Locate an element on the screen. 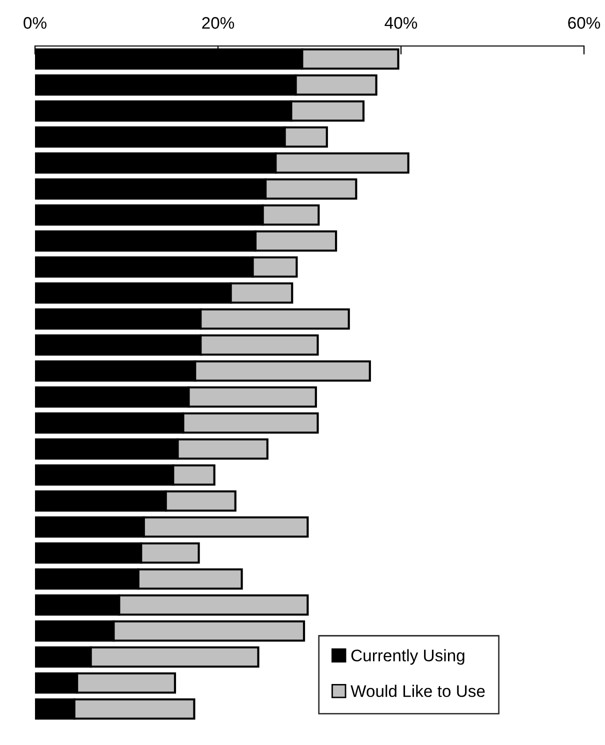 Image resolution: width=605 pixels, height=745 pixels. x-tick-label: 0% is located at coordinates (35, 23).